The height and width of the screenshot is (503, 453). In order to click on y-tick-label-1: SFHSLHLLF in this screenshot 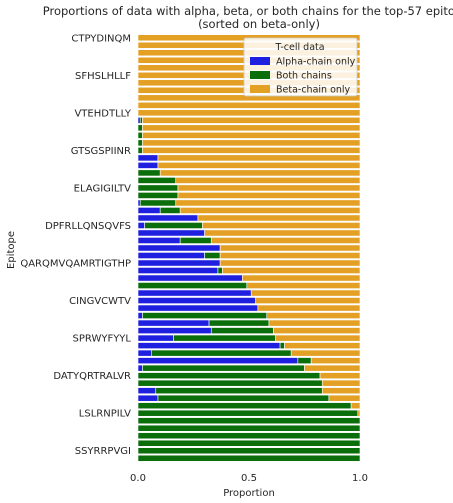, I will do `click(103, 76)`.